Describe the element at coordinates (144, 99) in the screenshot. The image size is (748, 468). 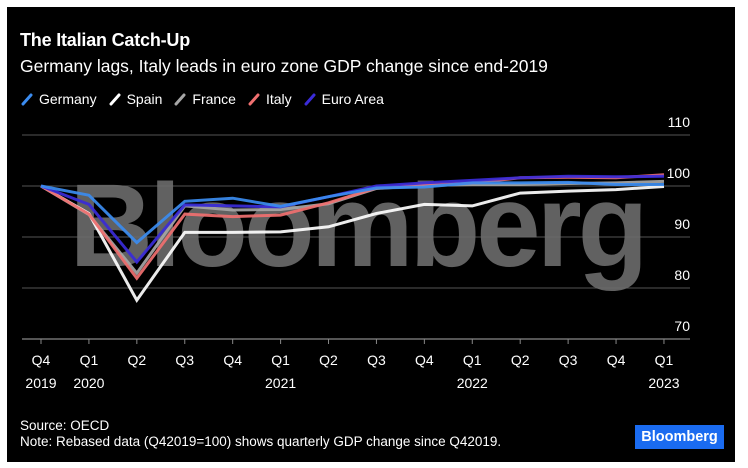
I see `legend-label: Spain` at that location.